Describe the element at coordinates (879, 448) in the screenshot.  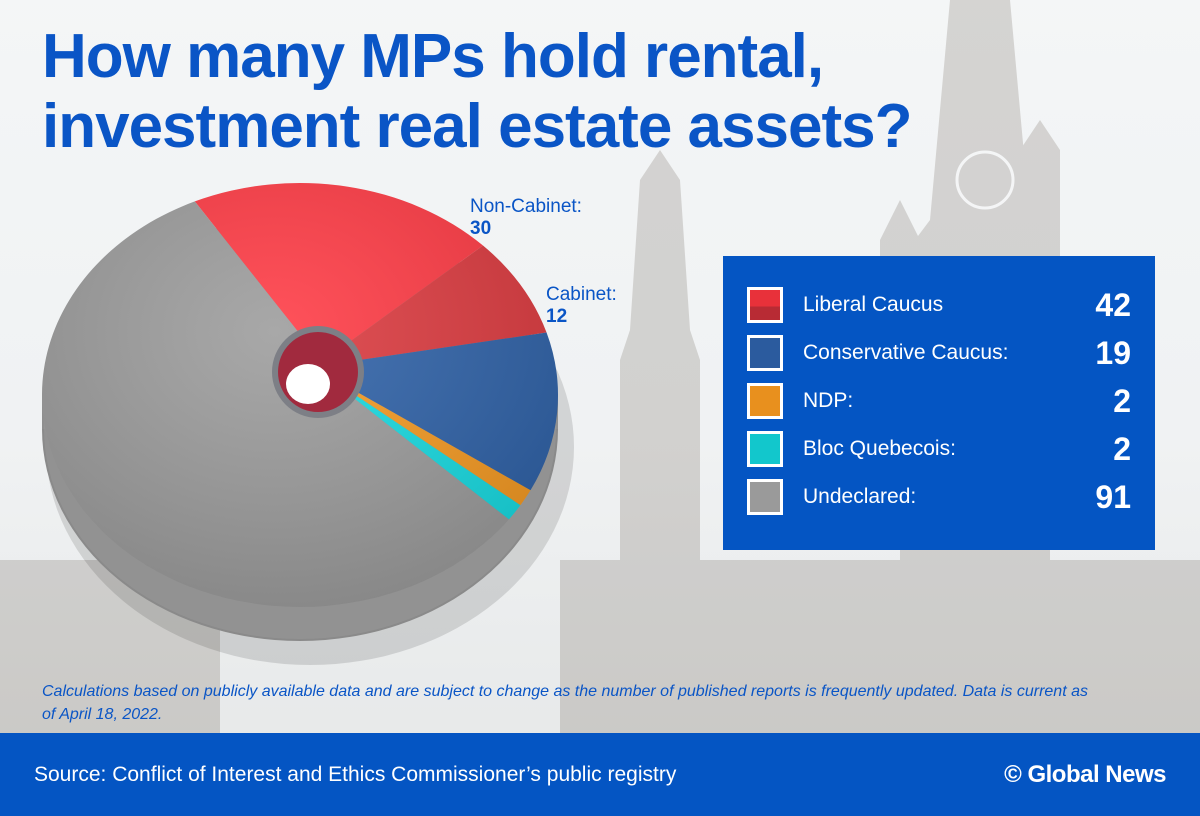
I see `legend-label: Bloc Quebecois:` at that location.